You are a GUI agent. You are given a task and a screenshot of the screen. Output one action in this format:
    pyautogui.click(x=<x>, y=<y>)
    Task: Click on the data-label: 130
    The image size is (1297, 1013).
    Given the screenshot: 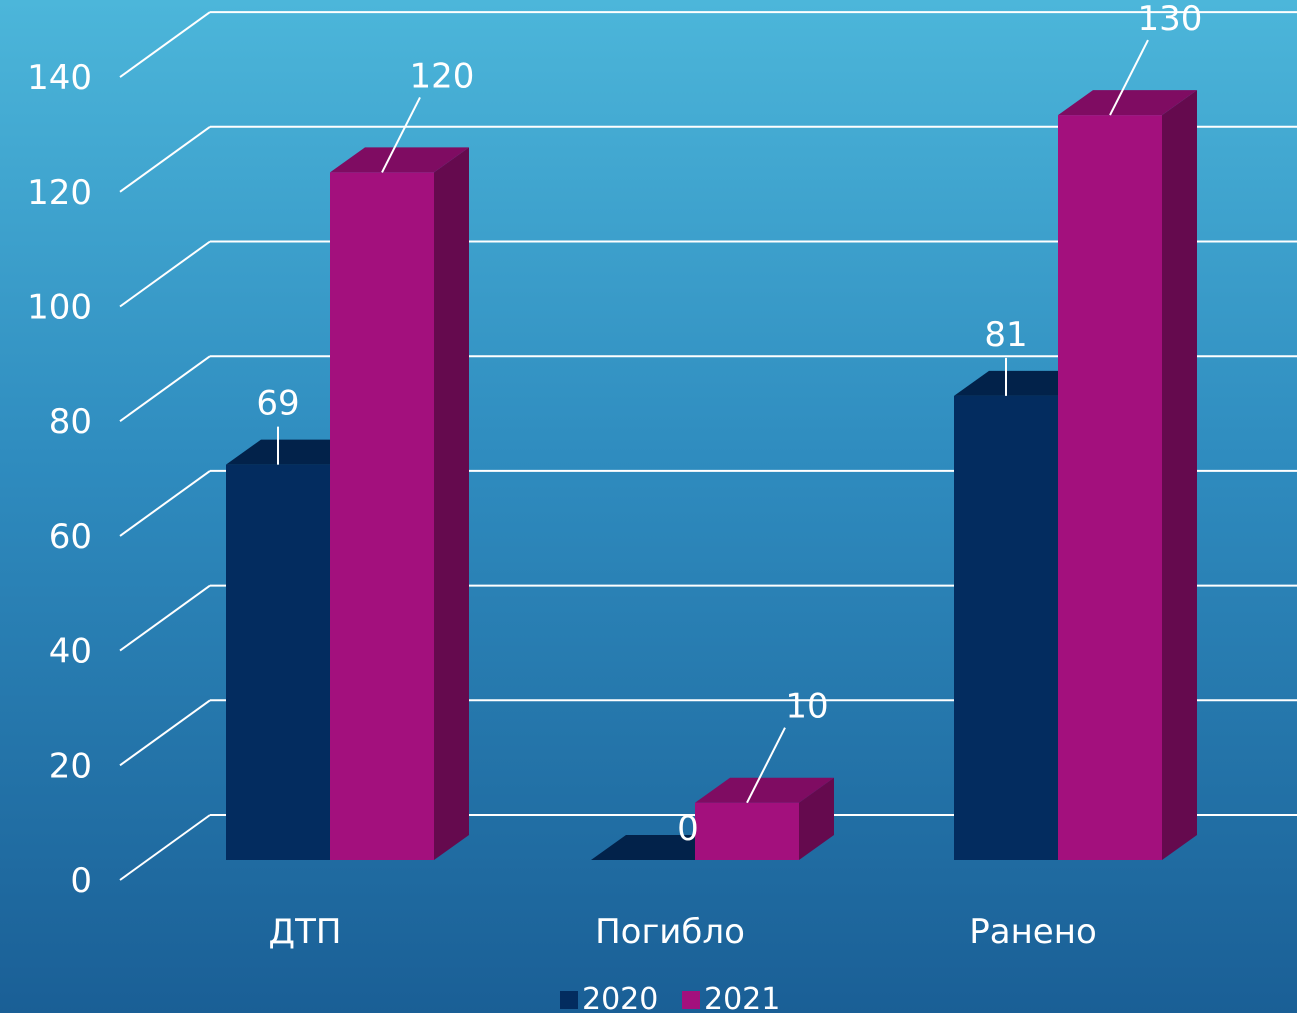 What is the action you would take?
    pyautogui.click(x=1170, y=19)
    